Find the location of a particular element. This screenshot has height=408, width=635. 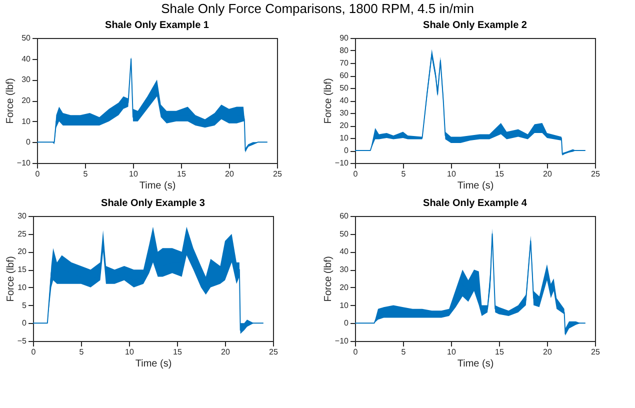

text: Shale Only Force Comparisons, 1800 RPM, 4.5 in/min is located at coordinates (317, 9).